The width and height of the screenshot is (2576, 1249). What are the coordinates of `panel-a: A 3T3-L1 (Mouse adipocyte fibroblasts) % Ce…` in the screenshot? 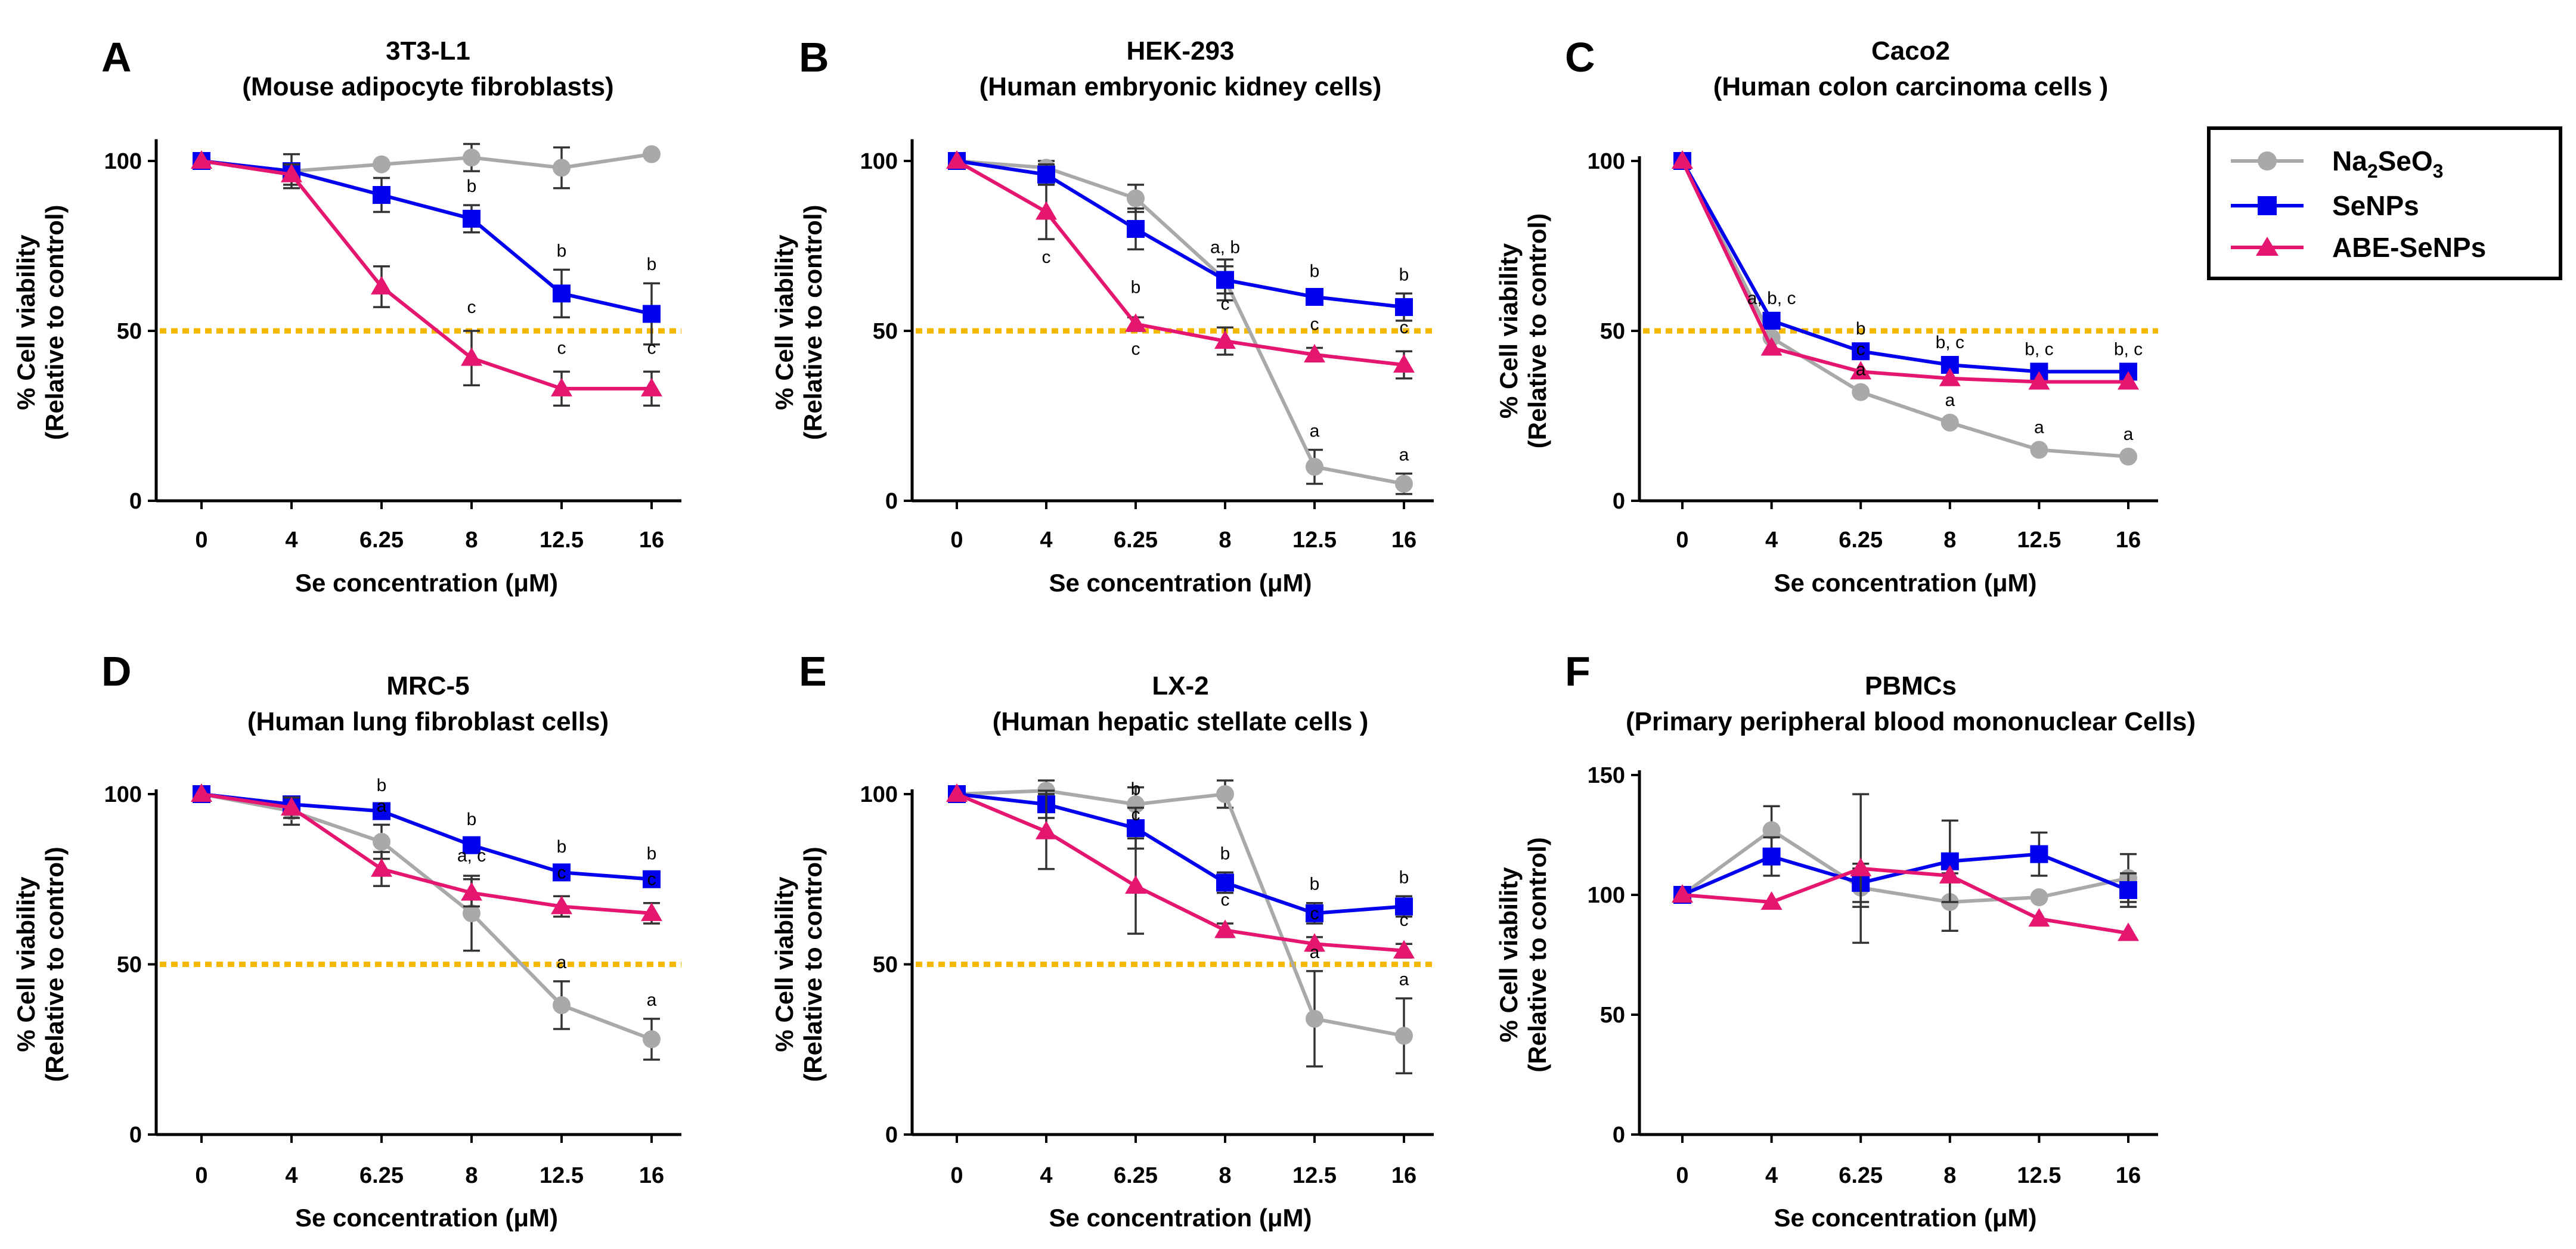 It's located at (346, 315).